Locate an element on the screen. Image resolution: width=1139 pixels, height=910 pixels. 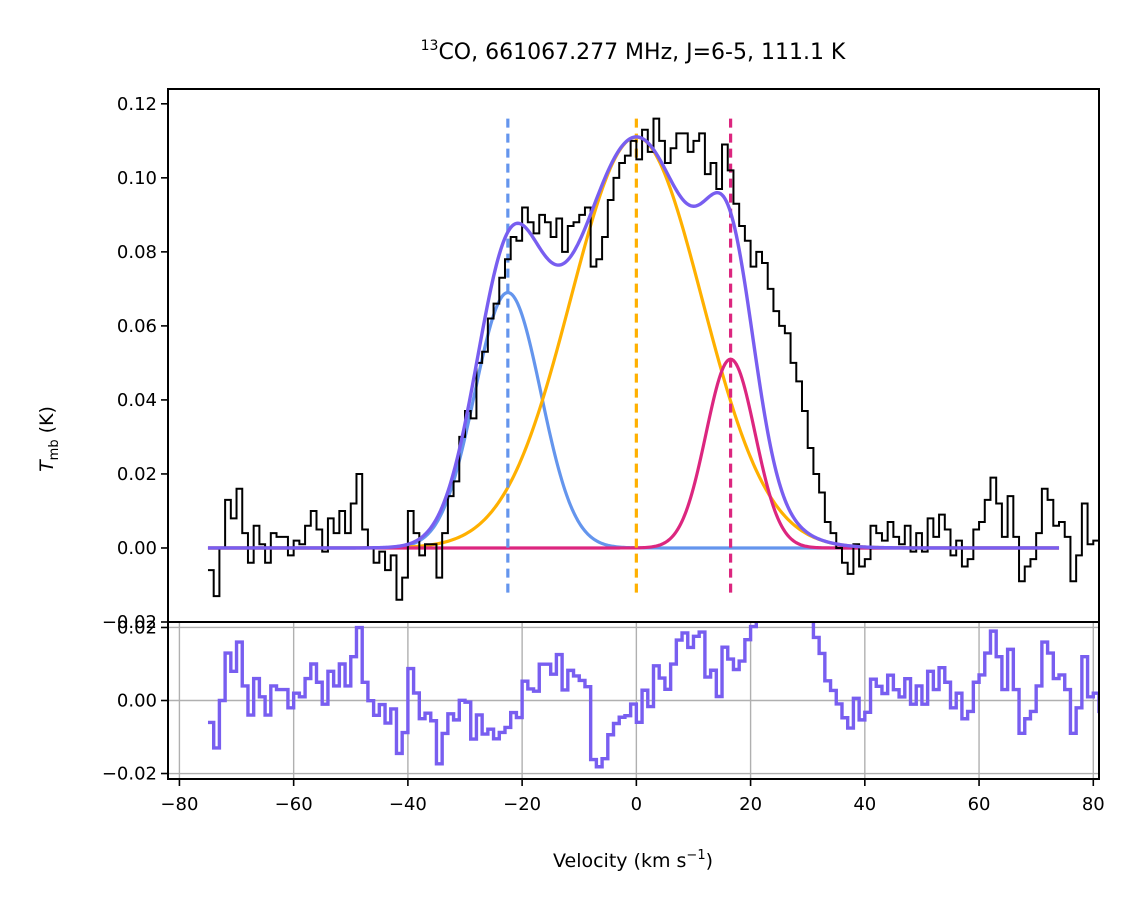
x-label-superscript: −1 is located at coordinates (695, 855).